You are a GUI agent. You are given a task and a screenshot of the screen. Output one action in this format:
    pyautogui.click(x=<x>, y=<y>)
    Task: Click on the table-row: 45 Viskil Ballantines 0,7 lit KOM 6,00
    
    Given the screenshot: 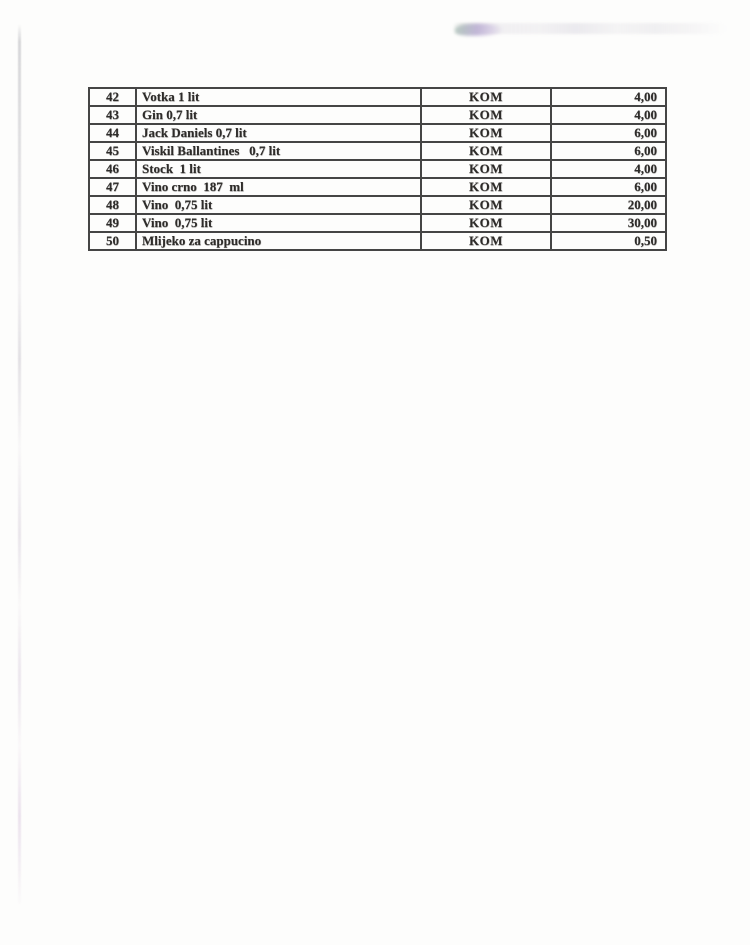 What is the action you would take?
    pyautogui.click(x=377, y=151)
    